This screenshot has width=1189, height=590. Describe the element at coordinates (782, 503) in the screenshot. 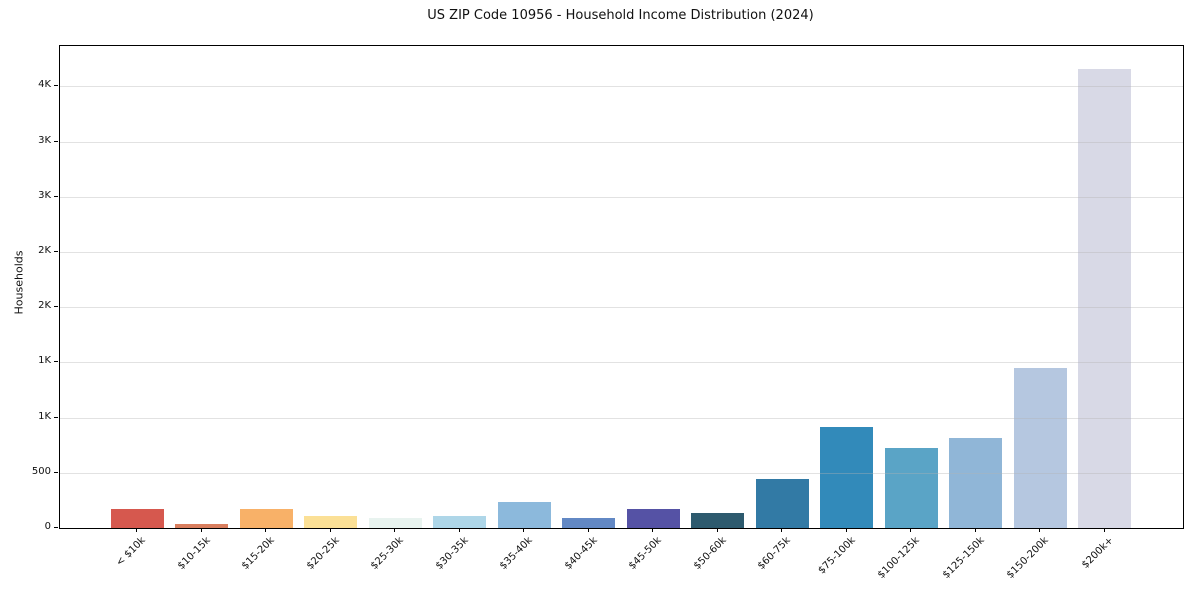

I see `bar-$60-75k` at that location.